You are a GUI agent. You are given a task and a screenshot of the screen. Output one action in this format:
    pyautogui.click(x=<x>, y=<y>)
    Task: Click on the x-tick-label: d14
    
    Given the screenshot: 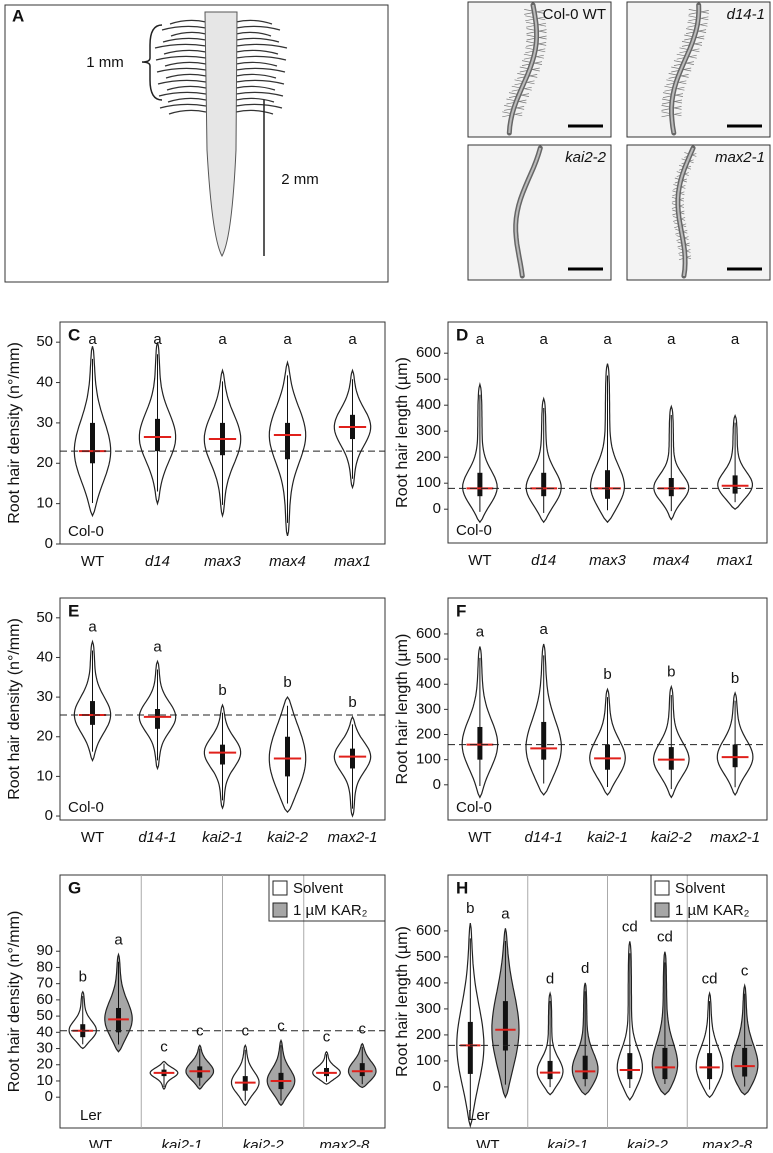 What is the action you would take?
    pyautogui.click(x=543, y=560)
    